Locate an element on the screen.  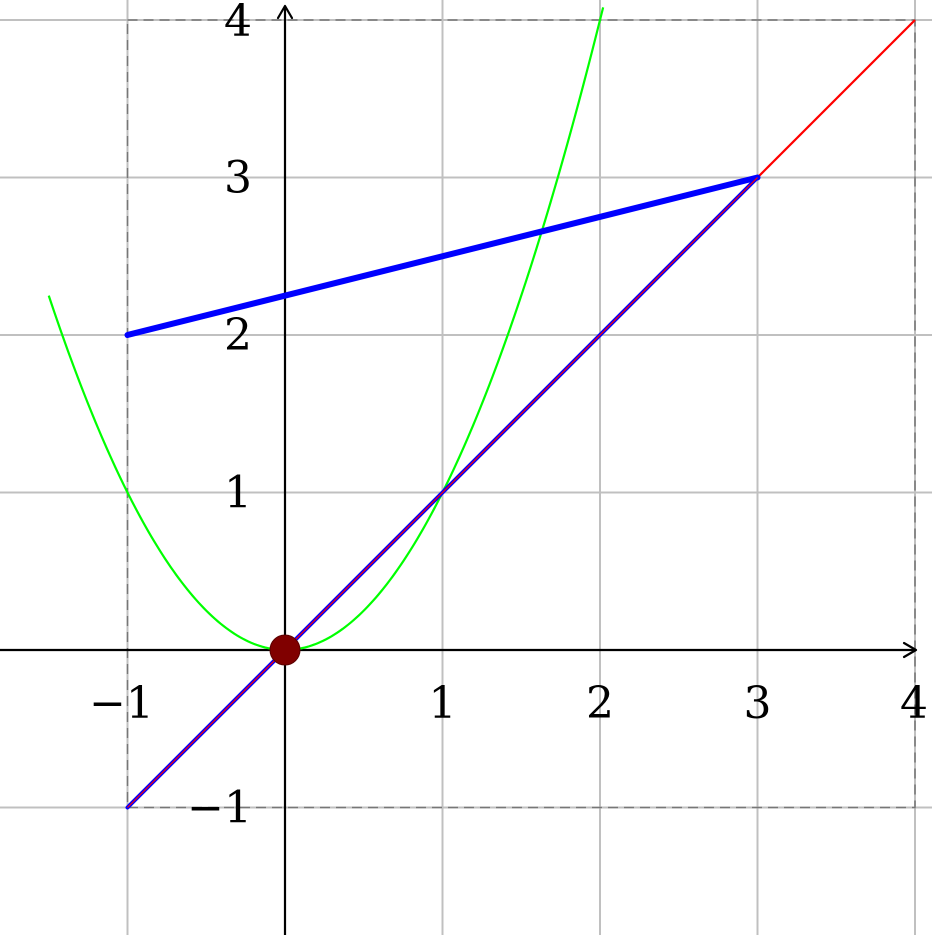
x-tick-label: 2 is located at coordinates (600, 703).